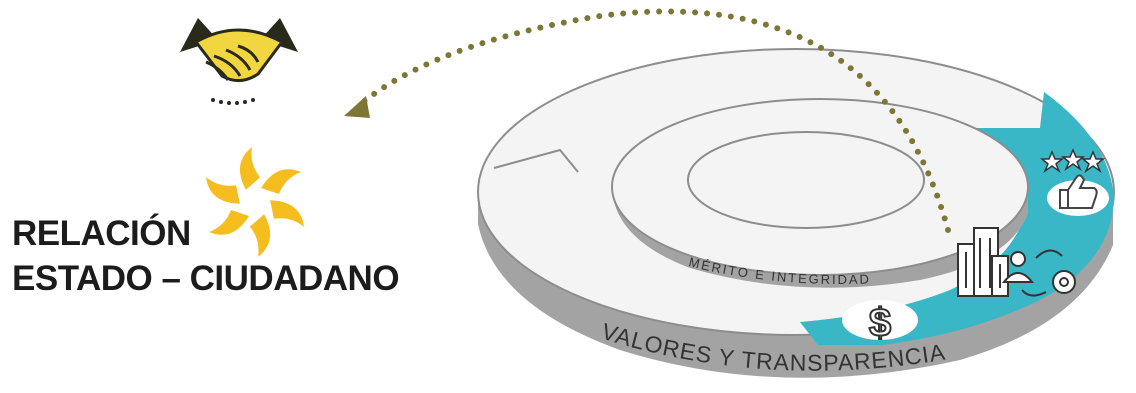  Describe the element at coordinates (255, 202) in the screenshot. I see `sun-logo-icon` at that location.